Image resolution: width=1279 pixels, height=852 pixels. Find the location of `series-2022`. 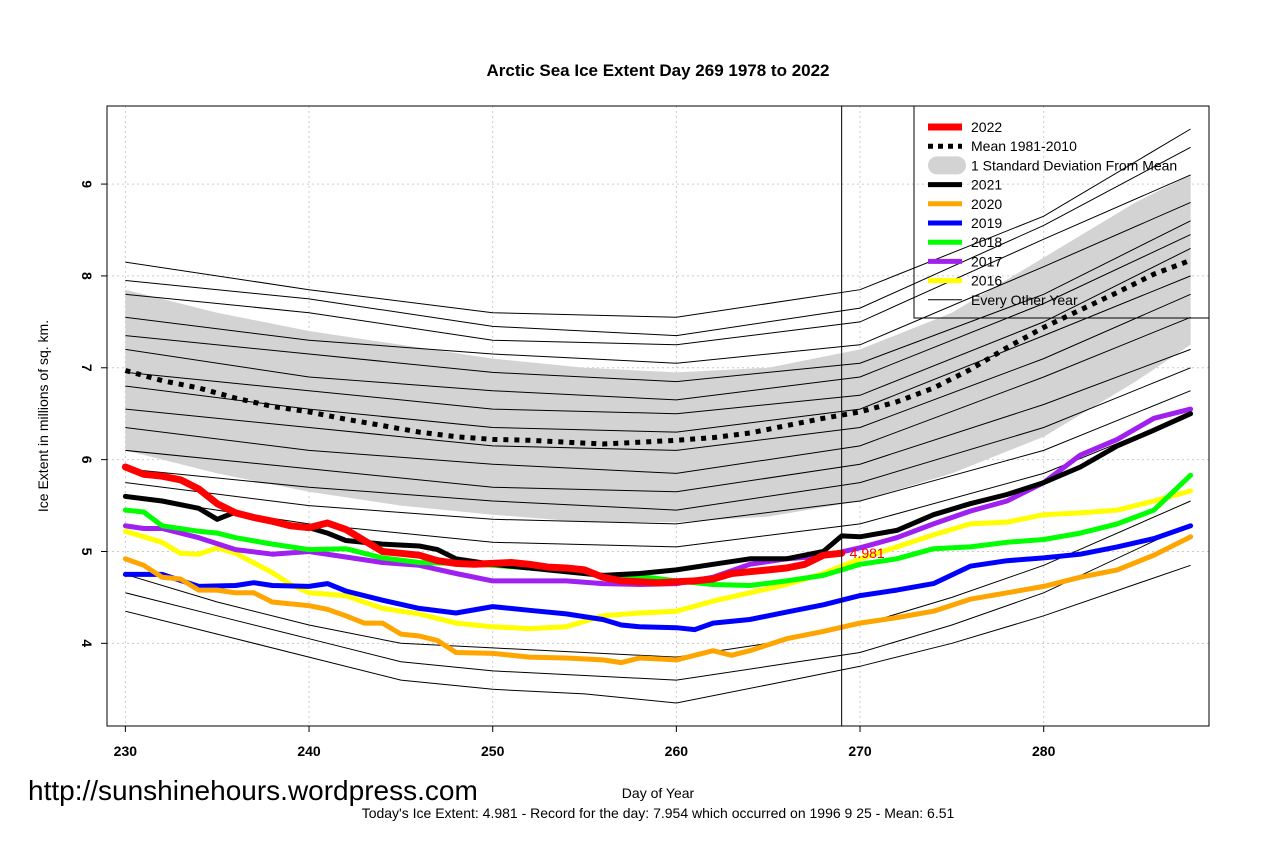

series-2022 is located at coordinates (483, 525).